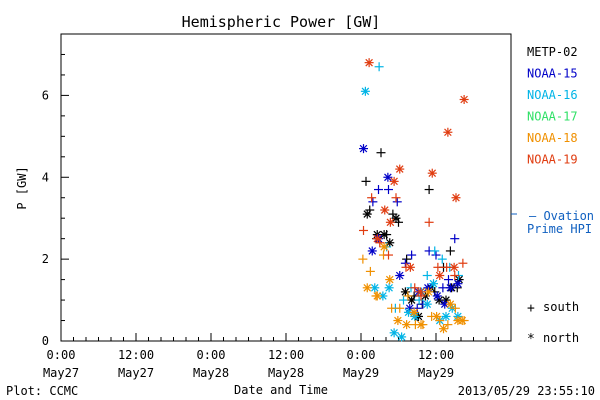  Describe the element at coordinates (42, 391) in the screenshot. I see `footer-plot-credit: Plot: CCMC` at that location.